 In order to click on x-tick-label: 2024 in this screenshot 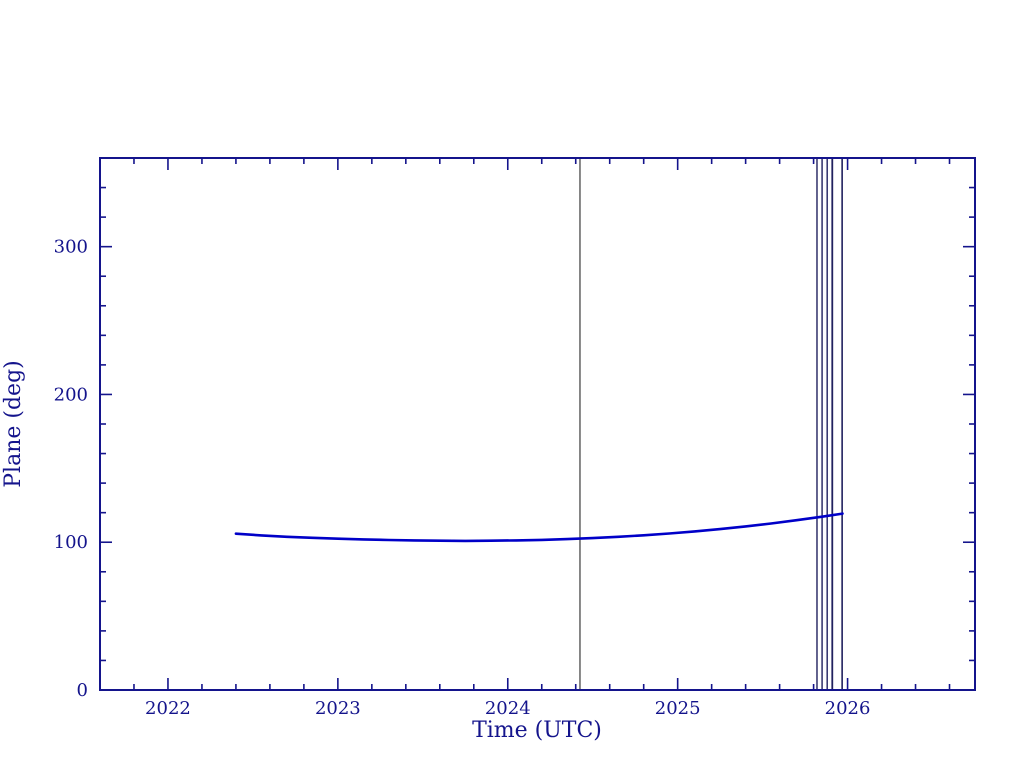, I will do `click(508, 708)`.